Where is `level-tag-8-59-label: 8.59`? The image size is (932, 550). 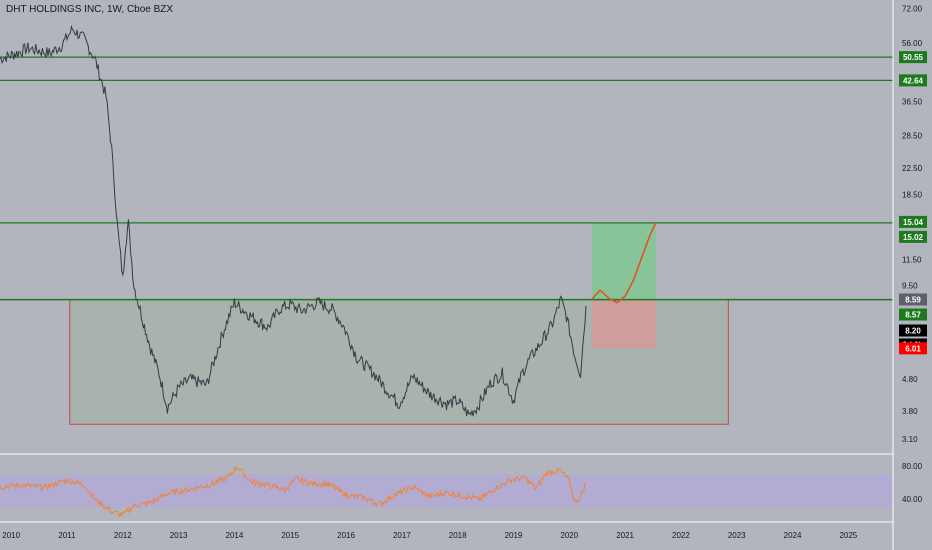 level-tag-8-59-label: 8.59 is located at coordinates (913, 299).